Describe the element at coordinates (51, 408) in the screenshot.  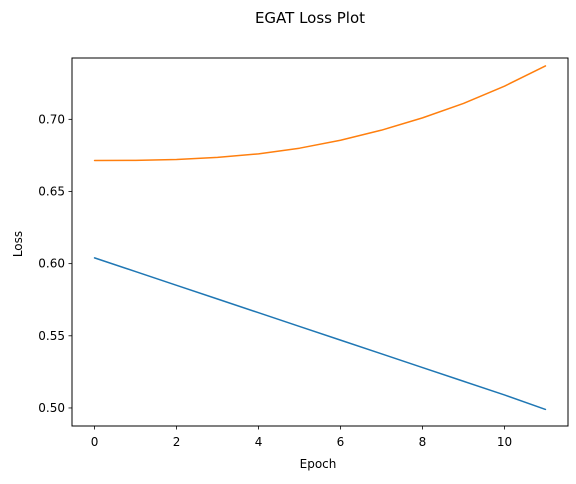
I see `y-tick-label-0: 0.50` at that location.